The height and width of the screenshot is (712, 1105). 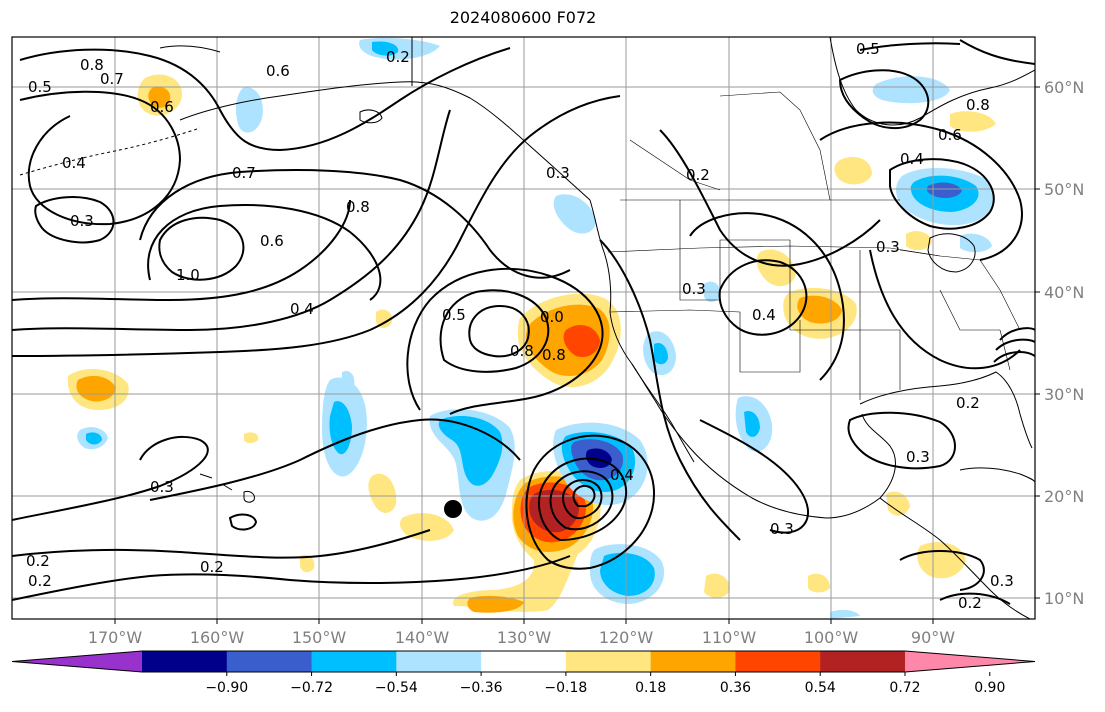 I want to click on colorbar-extend-high, so click(x=970, y=661).